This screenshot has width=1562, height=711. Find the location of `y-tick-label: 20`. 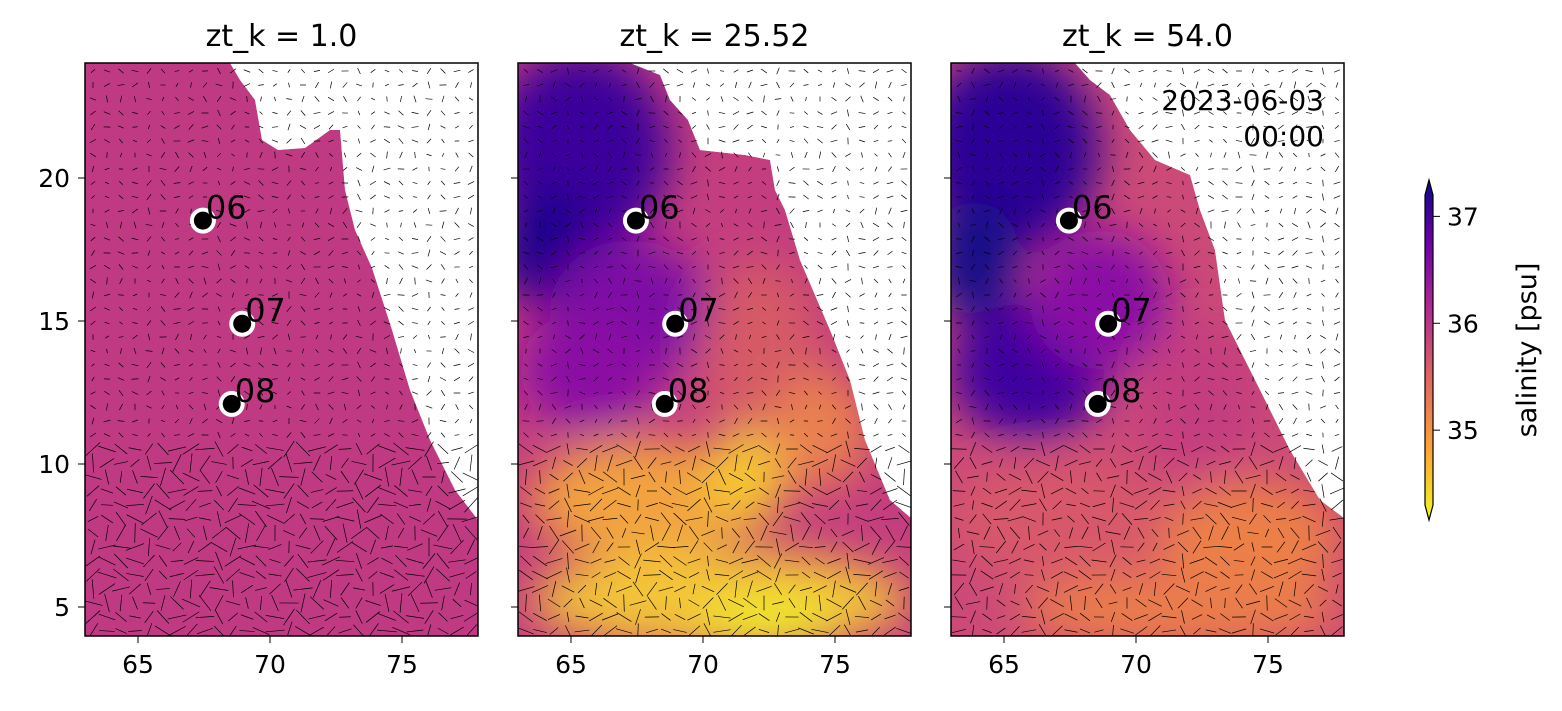

y-tick-label: 20 is located at coordinates (54, 178).